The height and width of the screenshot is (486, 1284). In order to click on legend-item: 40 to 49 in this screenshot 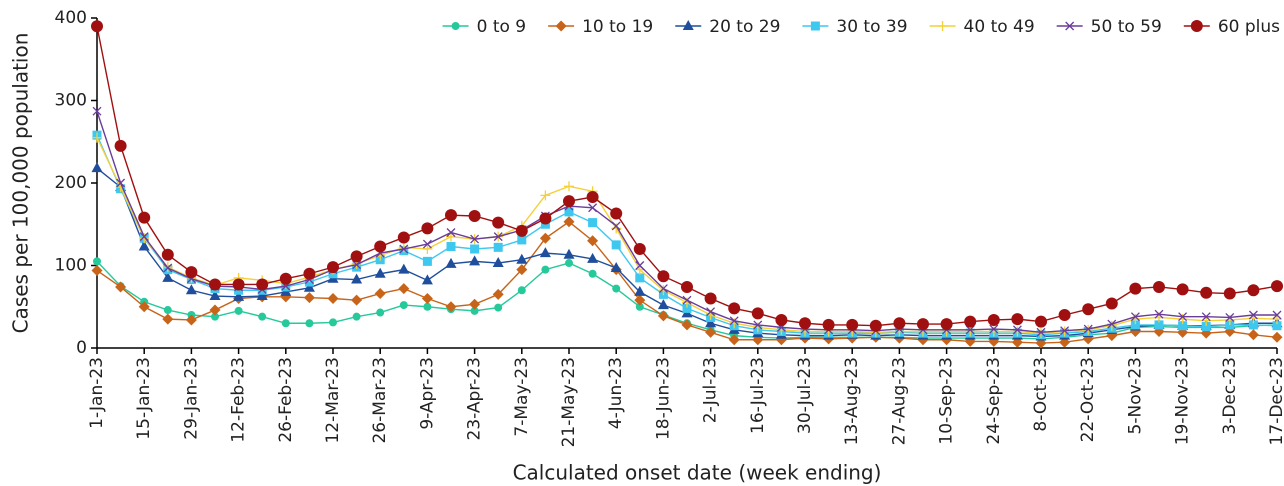, I will do `click(982, 27)`.